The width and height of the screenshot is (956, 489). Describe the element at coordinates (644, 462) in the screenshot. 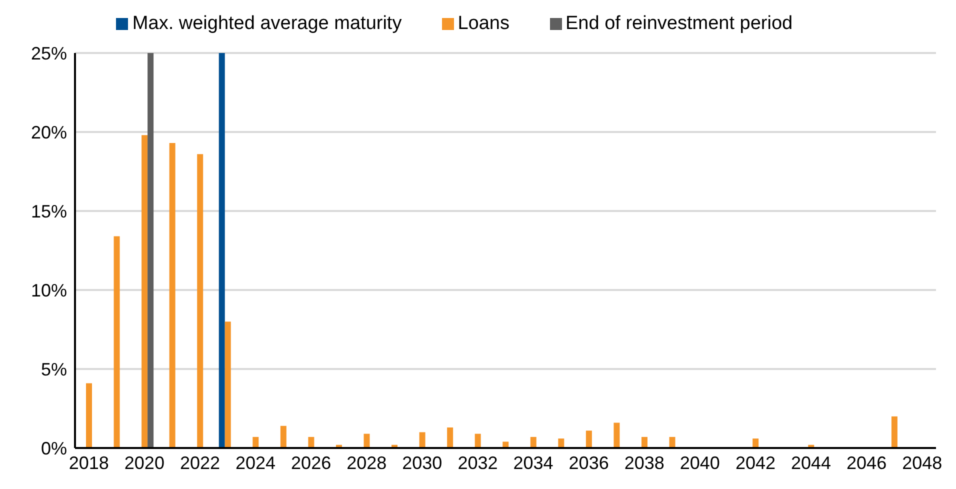

I see `x-tick-label: 2038` at that location.